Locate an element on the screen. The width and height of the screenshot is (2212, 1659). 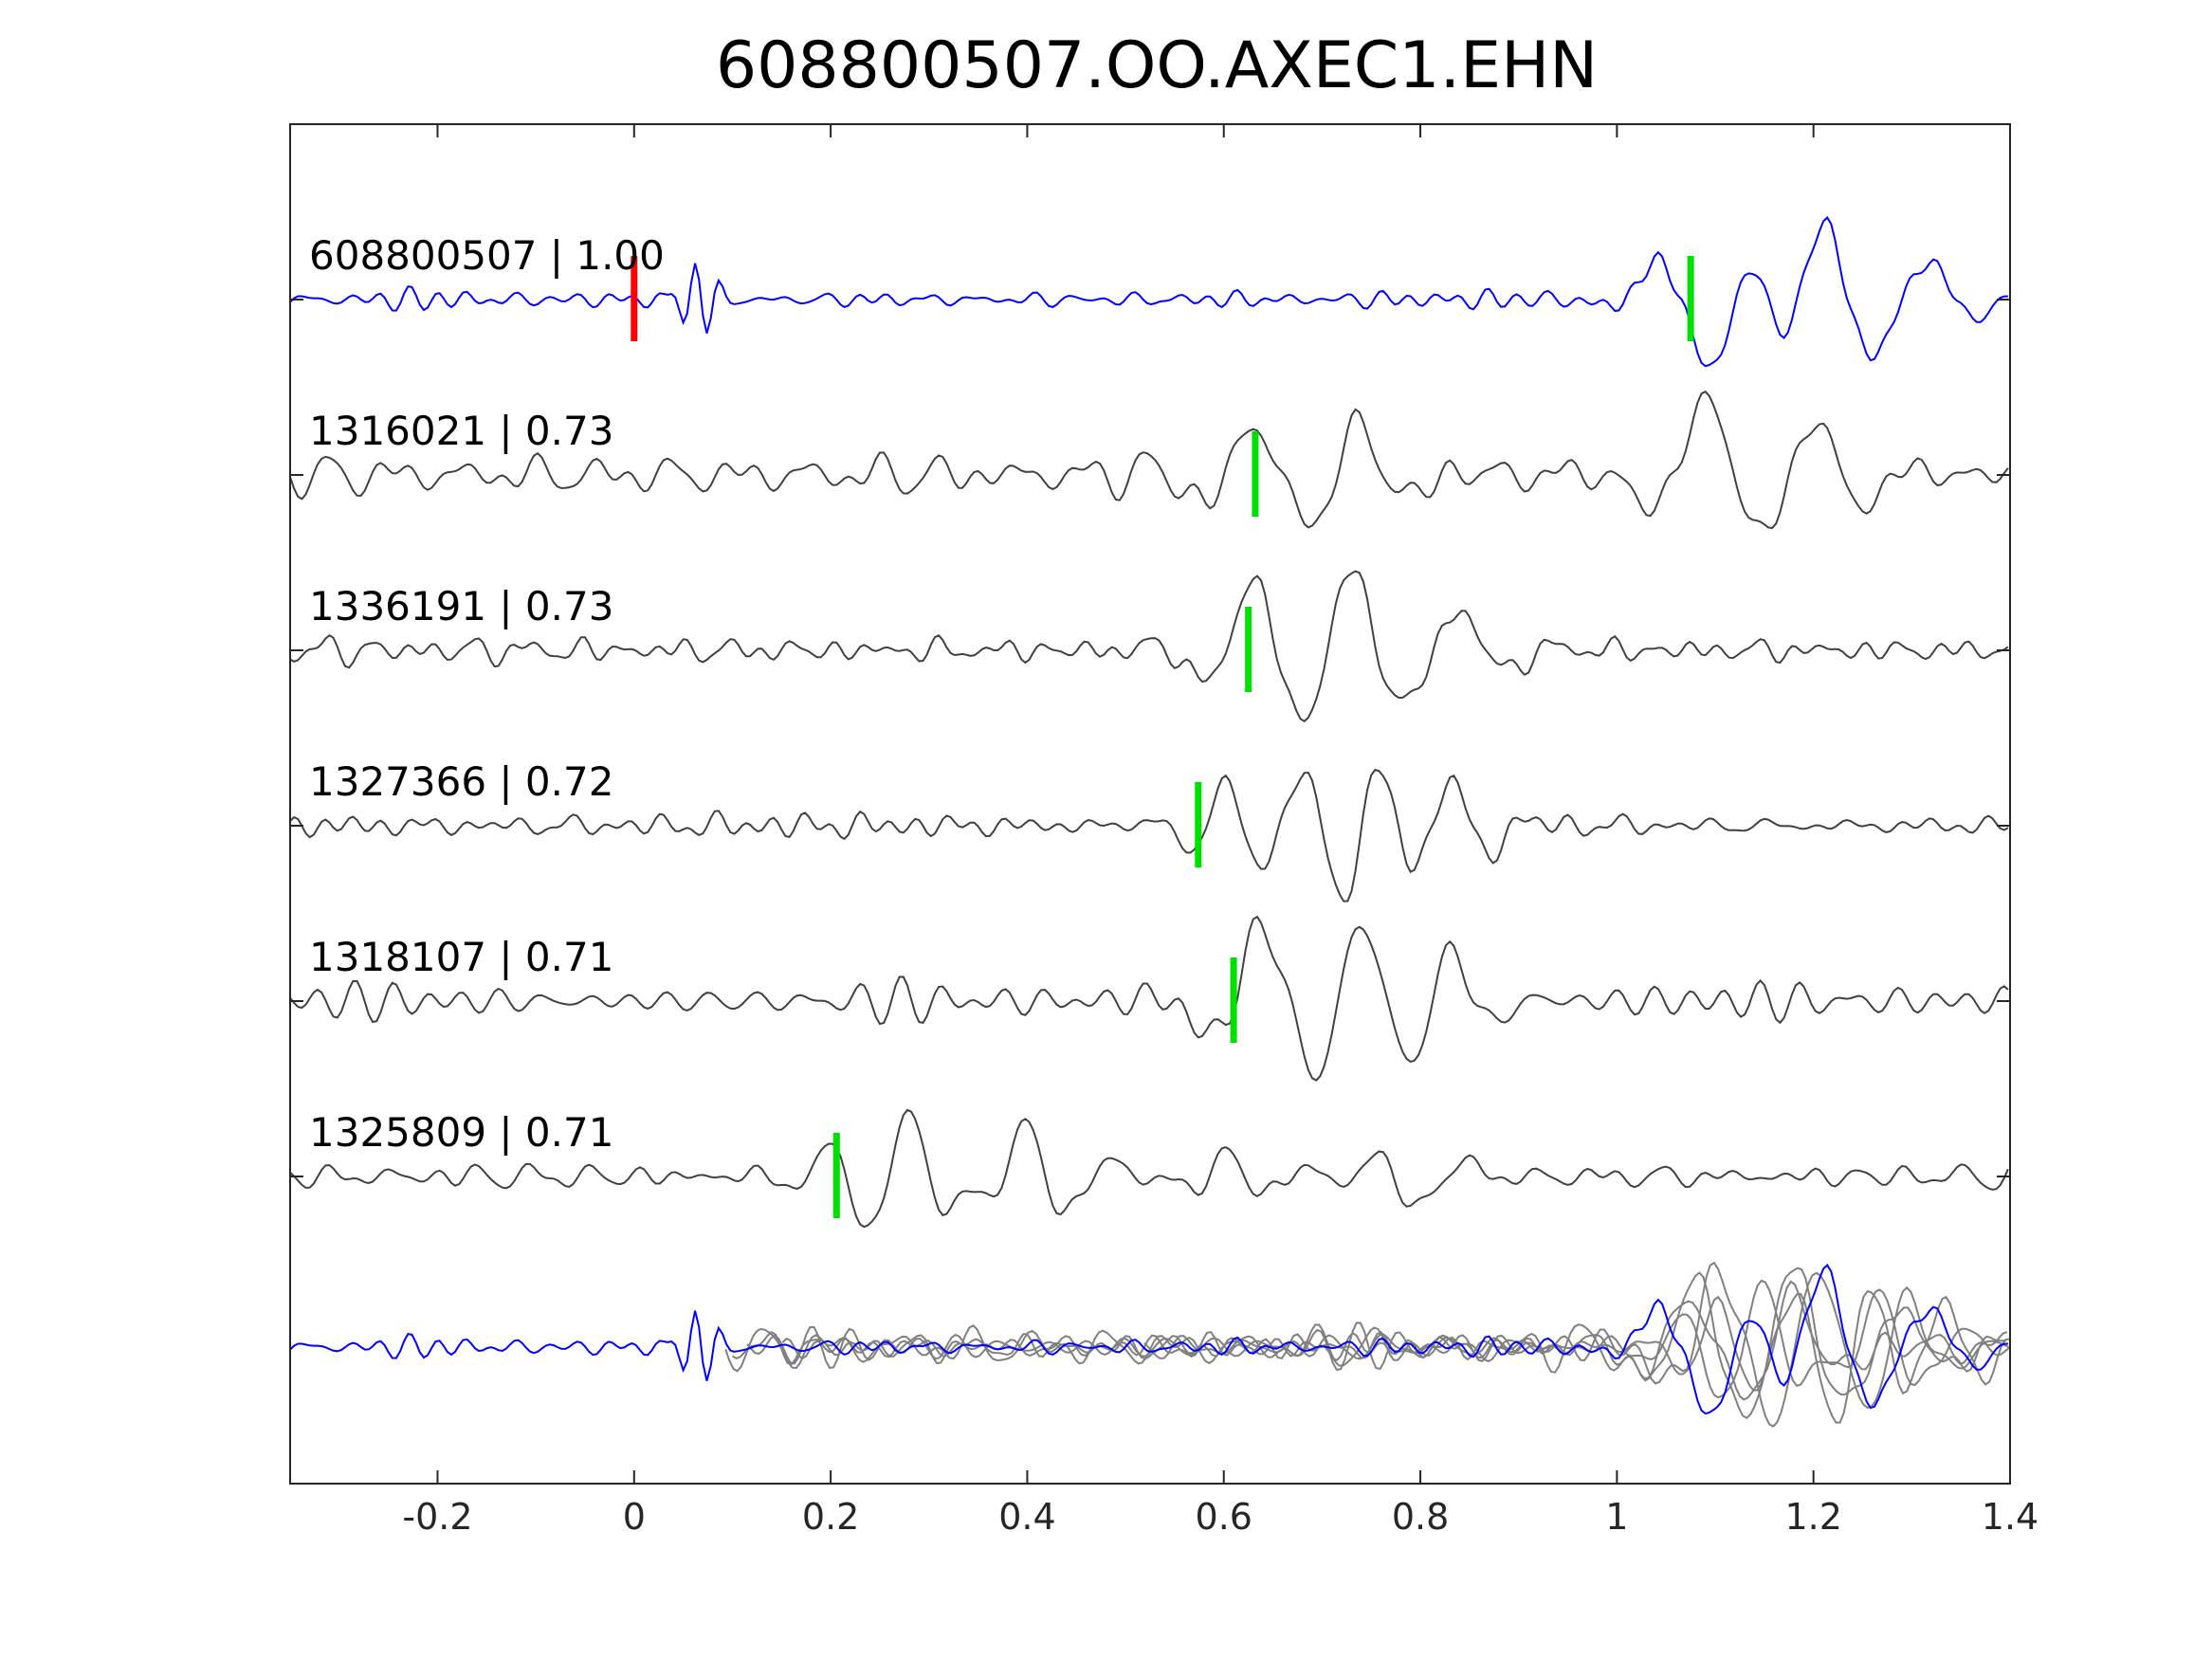
trace-label-608800507: 608800507 | 1.00 is located at coordinates (487, 255).